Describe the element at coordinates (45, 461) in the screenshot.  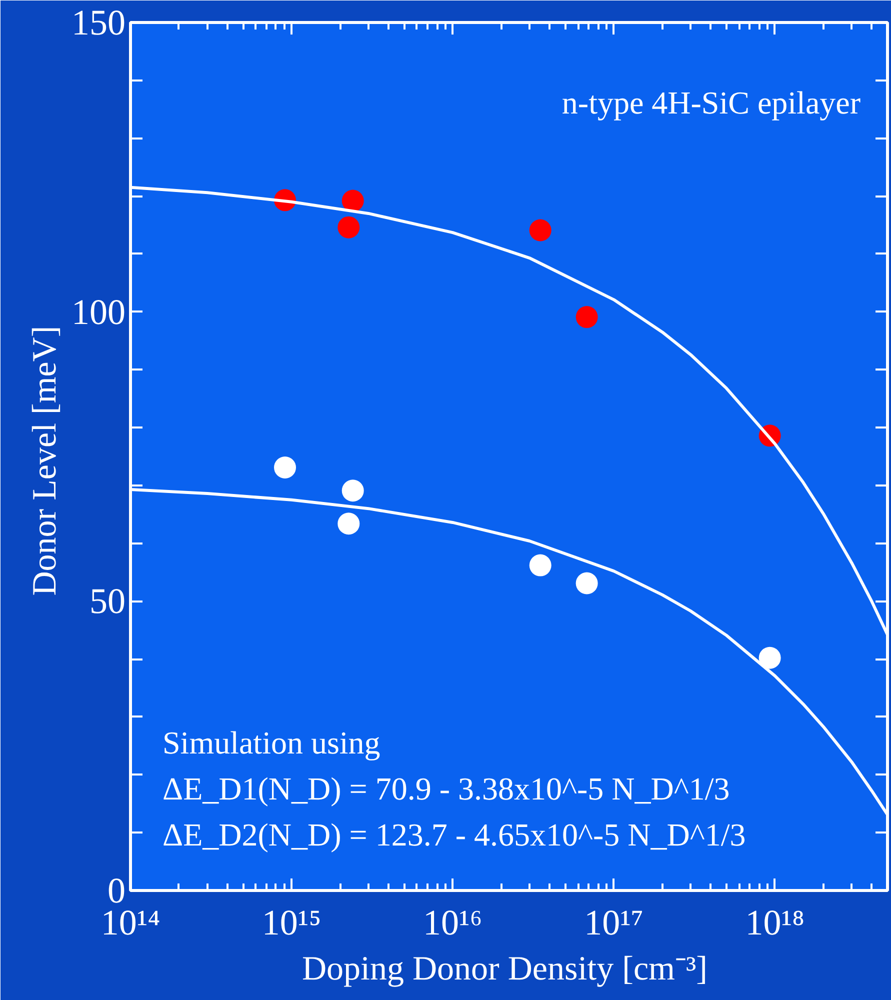
I see `y-axis-title: Donor Level [meV]` at that location.